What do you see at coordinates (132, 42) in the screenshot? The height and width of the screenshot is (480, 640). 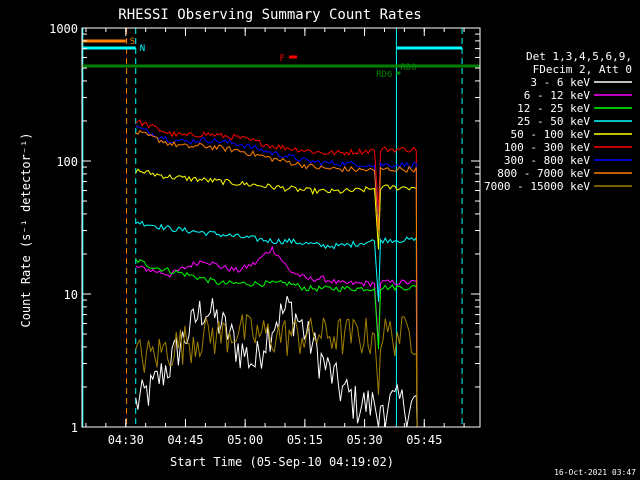 I see `flag-label: S` at bounding box center [132, 42].